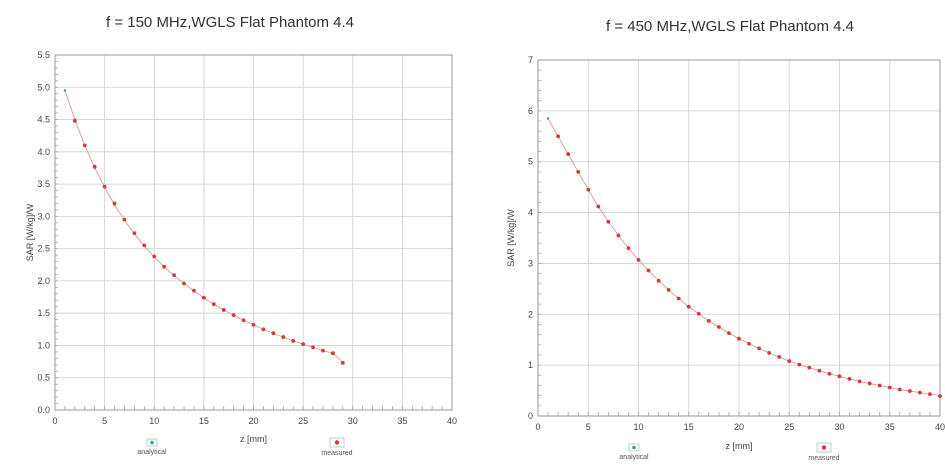 This screenshot has height=474, width=945. I want to click on chart-title: f = 150 MHz,WGLS Flat Phantom 4.4, so click(230, 22).